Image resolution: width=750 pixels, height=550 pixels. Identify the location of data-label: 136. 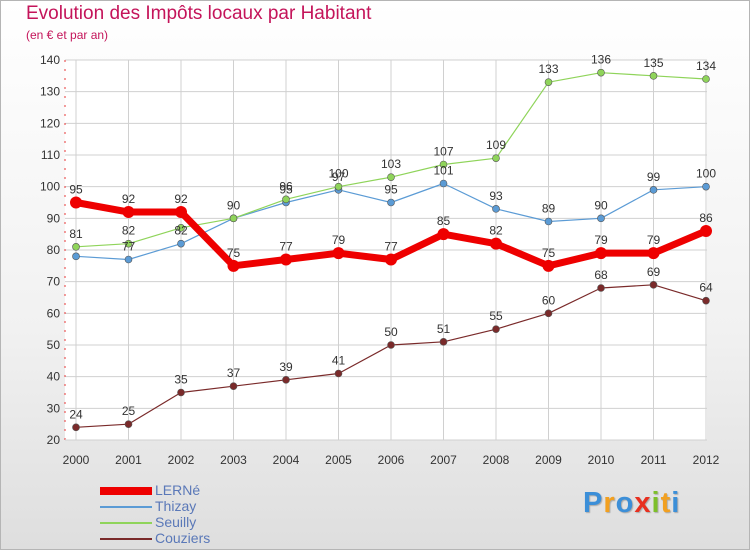
(601, 60).